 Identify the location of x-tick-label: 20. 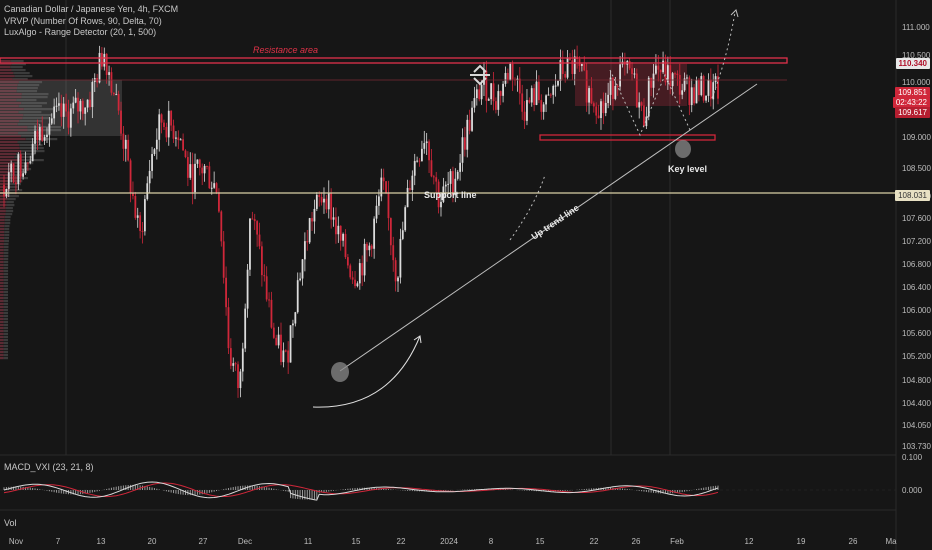
(152, 541).